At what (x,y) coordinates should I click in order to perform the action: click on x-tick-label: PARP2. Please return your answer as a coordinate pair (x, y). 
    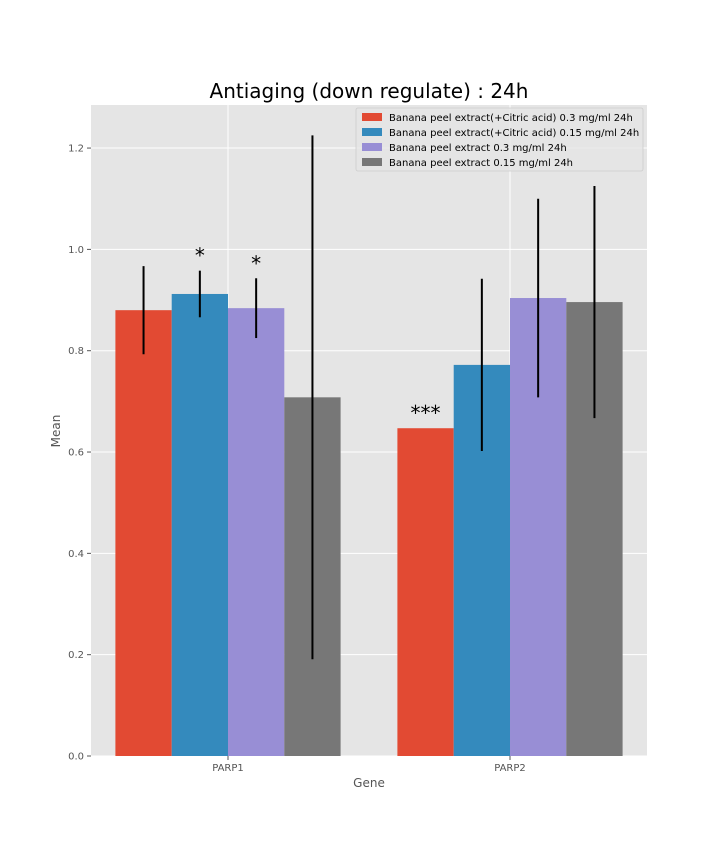
    Looking at the image, I should click on (510, 768).